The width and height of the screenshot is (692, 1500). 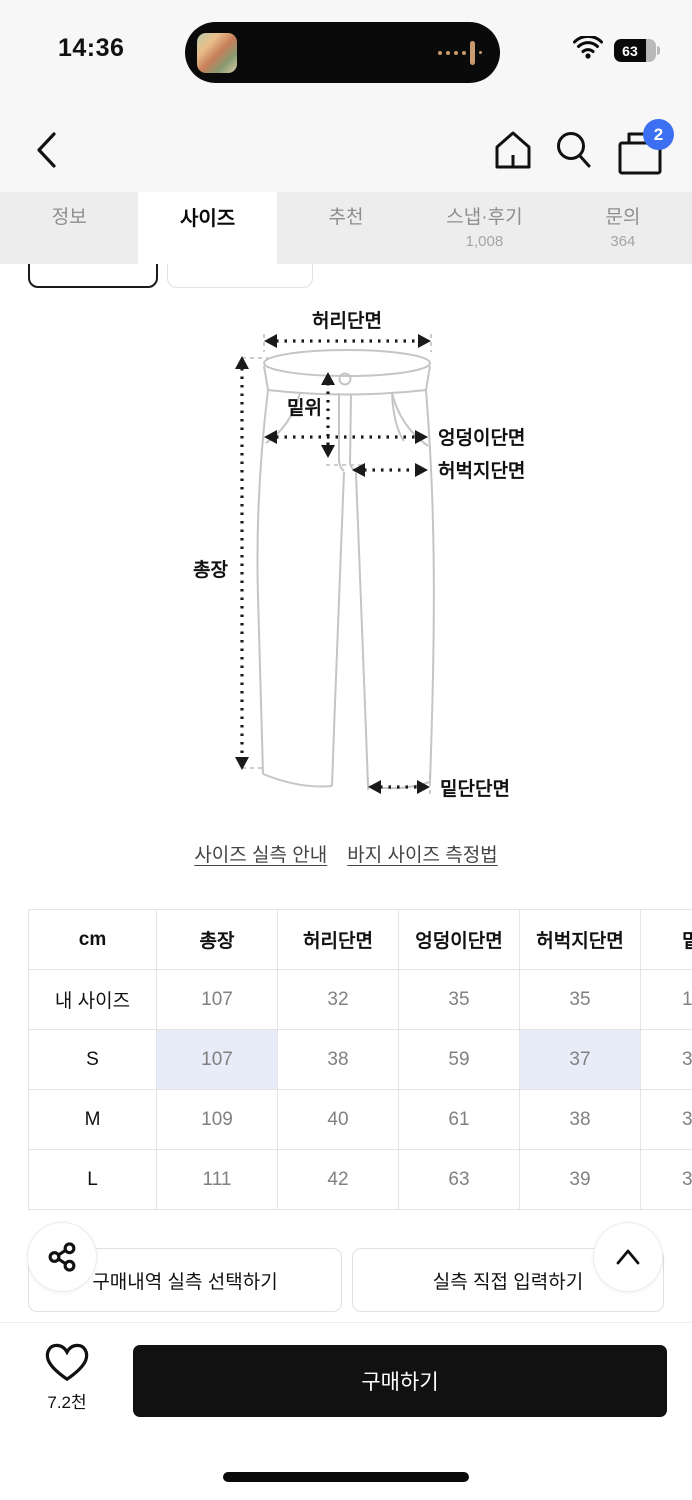 I want to click on cell: 61, so click(x=459, y=1119).